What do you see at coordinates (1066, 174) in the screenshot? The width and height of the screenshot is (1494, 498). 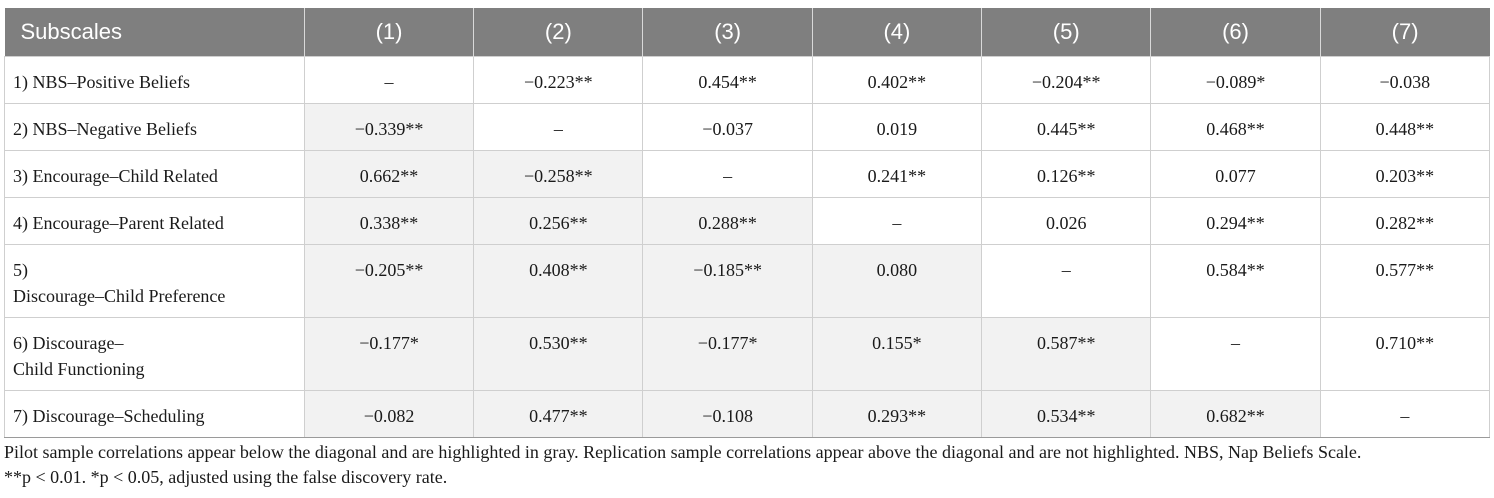 I see `correlation-cell: 0.126**` at bounding box center [1066, 174].